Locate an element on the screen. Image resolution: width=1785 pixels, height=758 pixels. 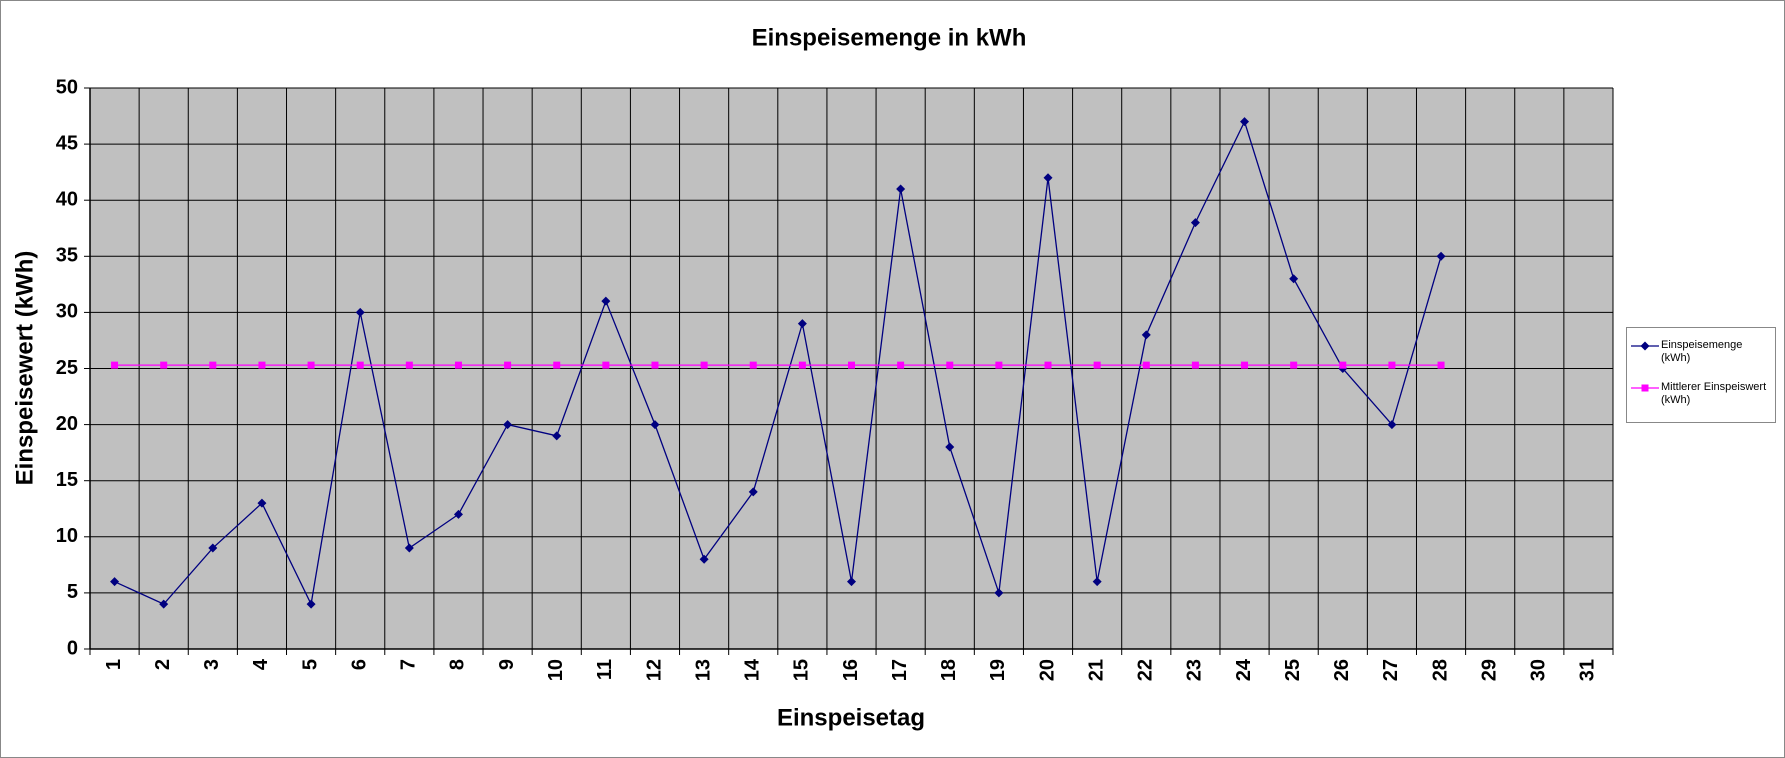
x-tick-label: 15 is located at coordinates (802, 670).